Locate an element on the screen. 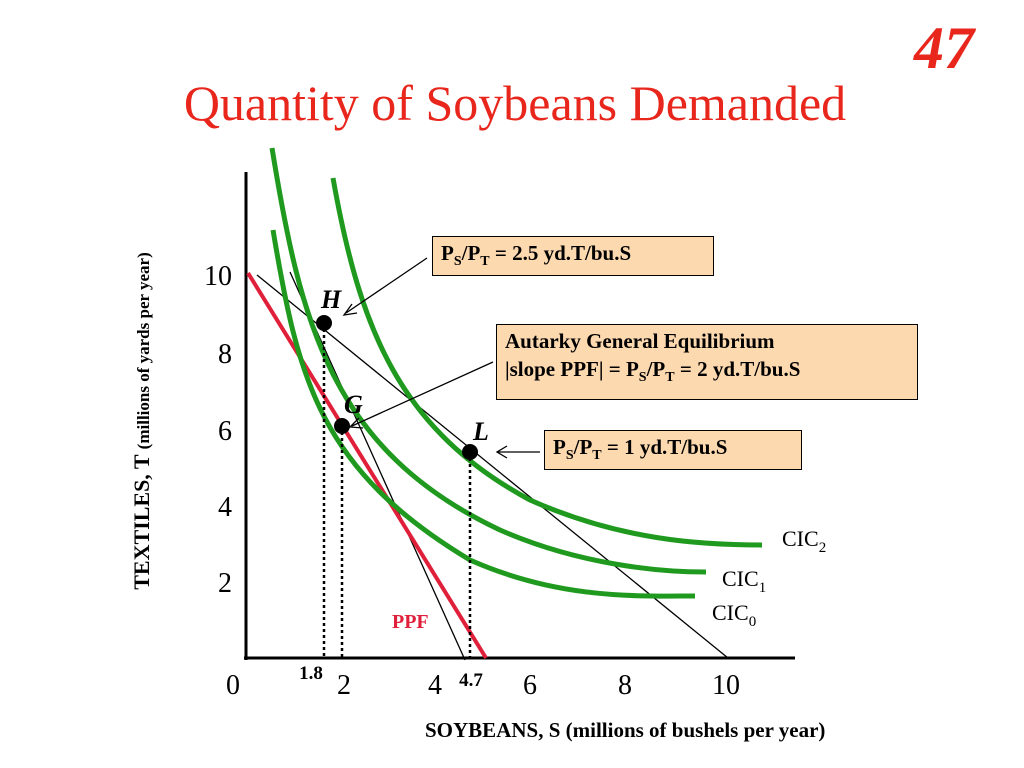 The height and width of the screenshot is (768, 1024). y-tick-label: 6 is located at coordinates (225, 431).